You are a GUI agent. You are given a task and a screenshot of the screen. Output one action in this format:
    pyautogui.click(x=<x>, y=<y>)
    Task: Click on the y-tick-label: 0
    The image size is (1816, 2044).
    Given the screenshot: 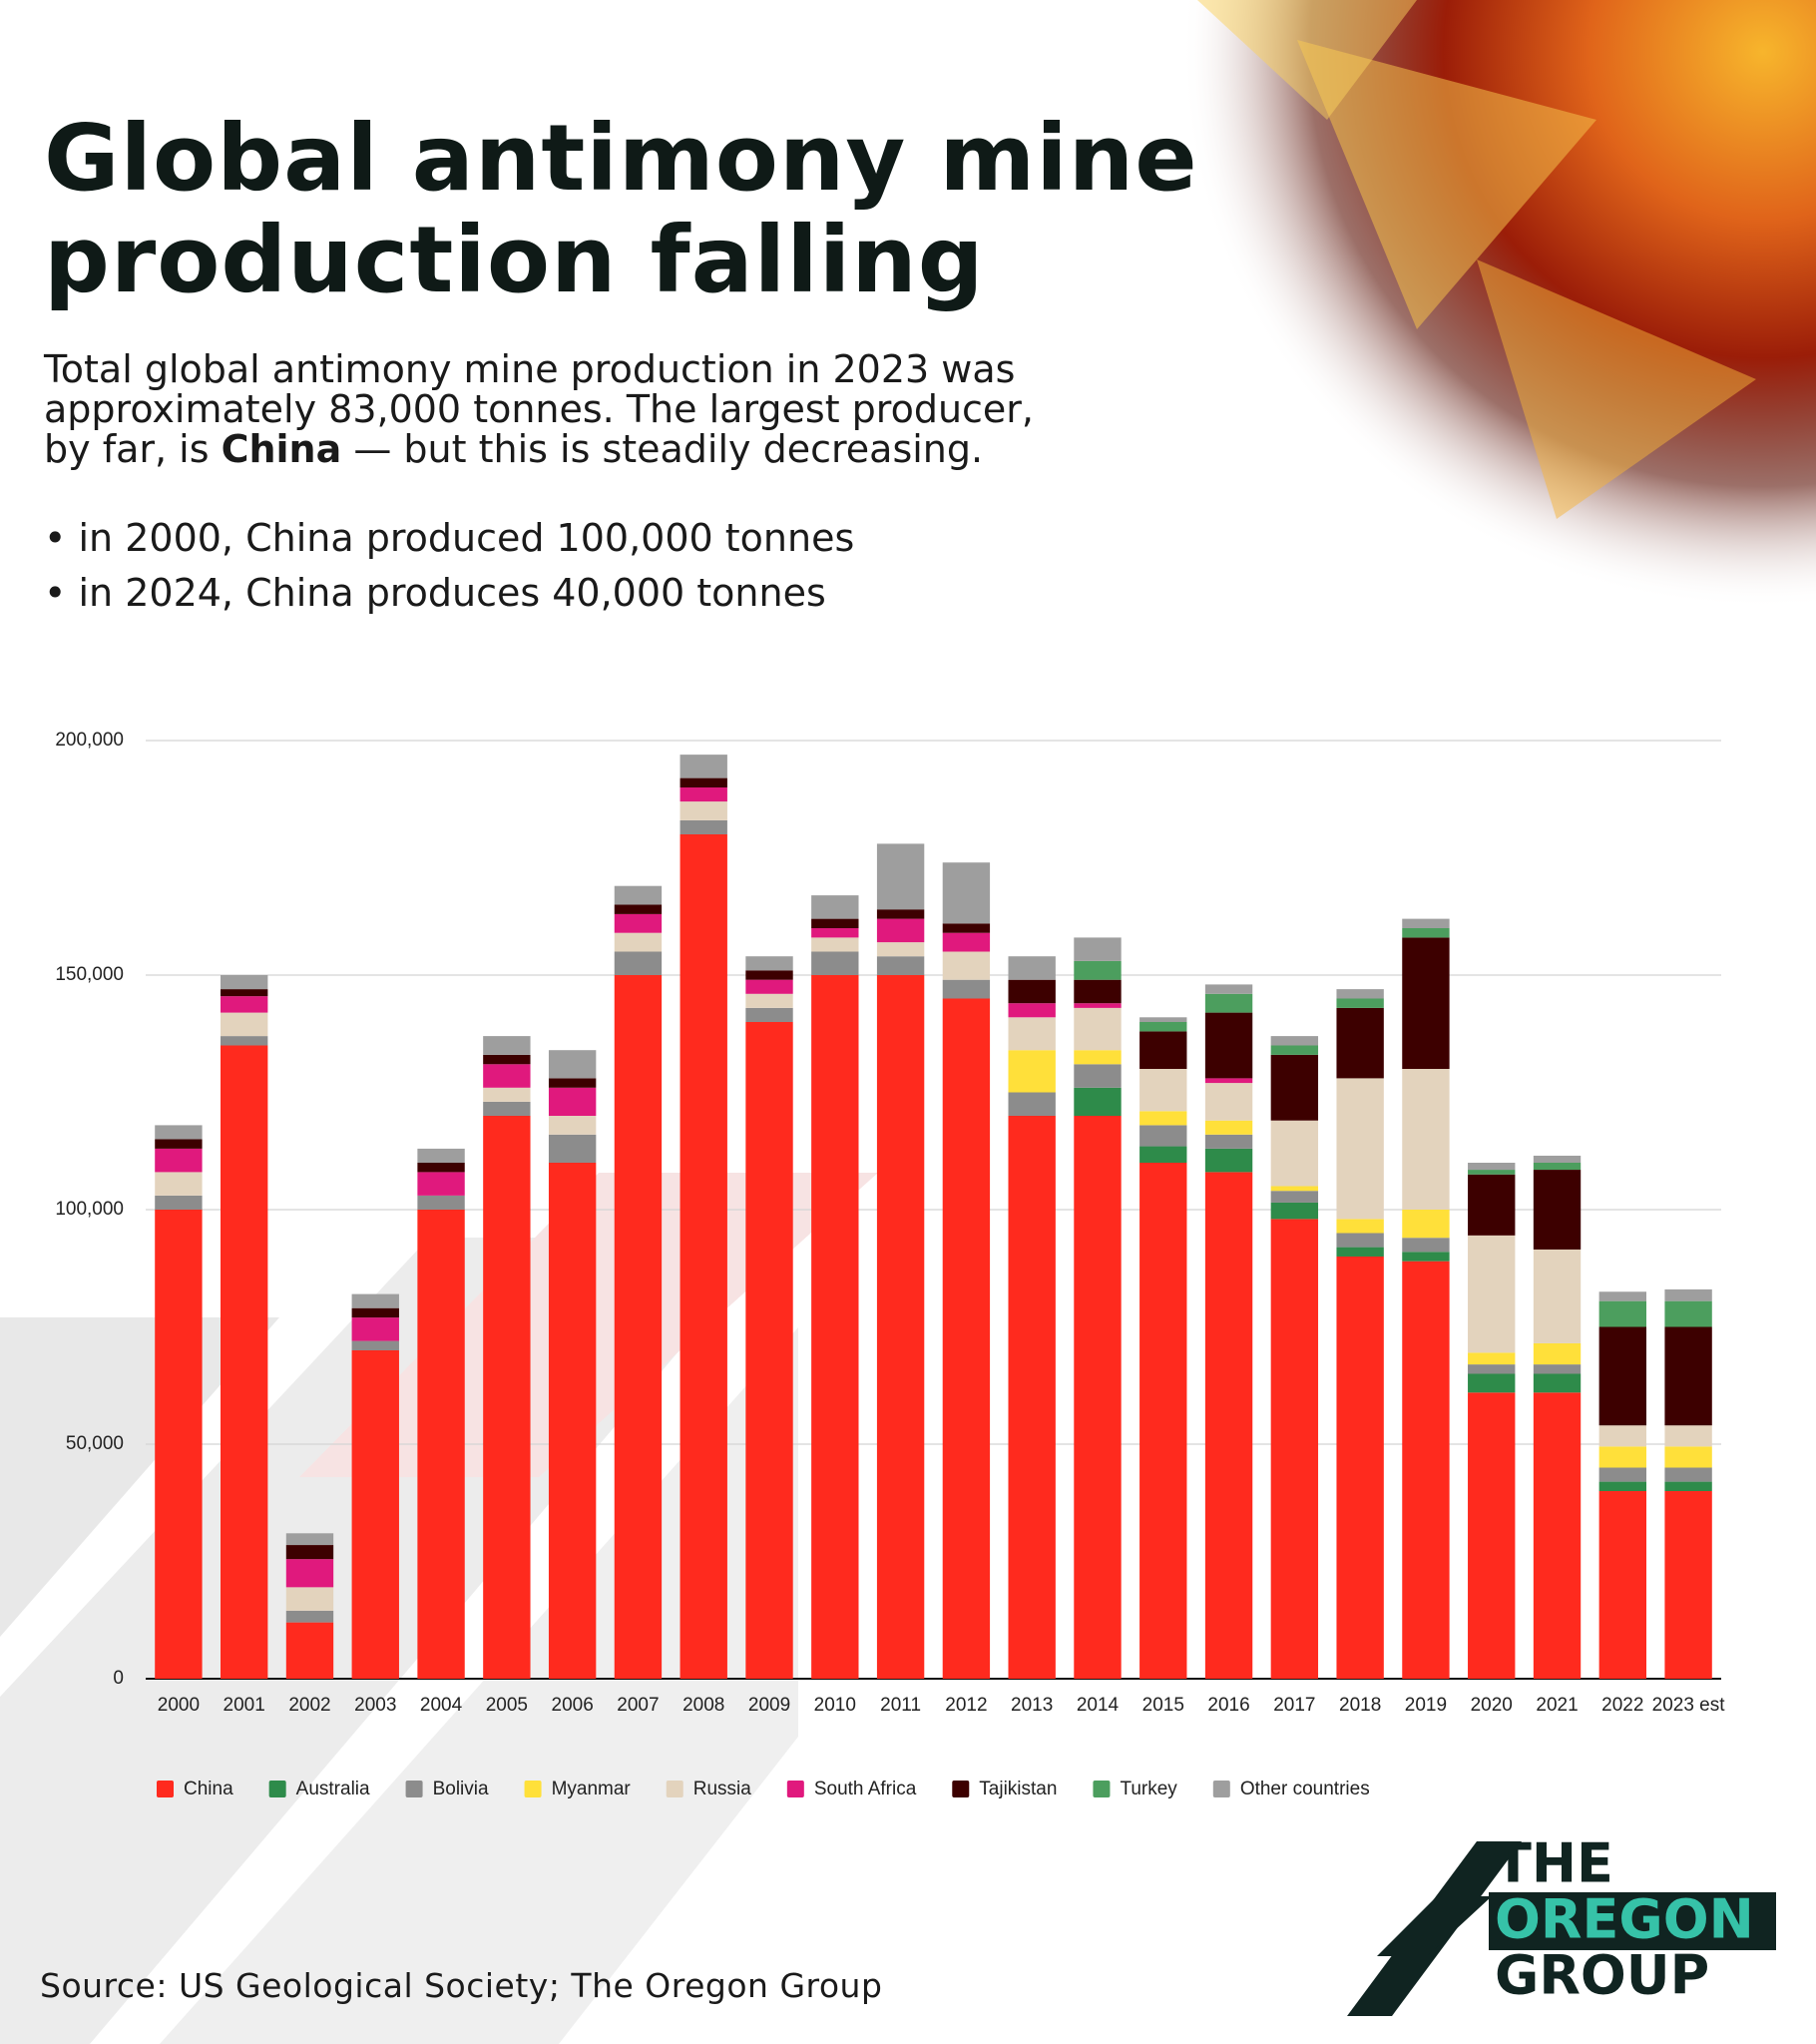 What is the action you would take?
    pyautogui.click(x=118, y=1678)
    